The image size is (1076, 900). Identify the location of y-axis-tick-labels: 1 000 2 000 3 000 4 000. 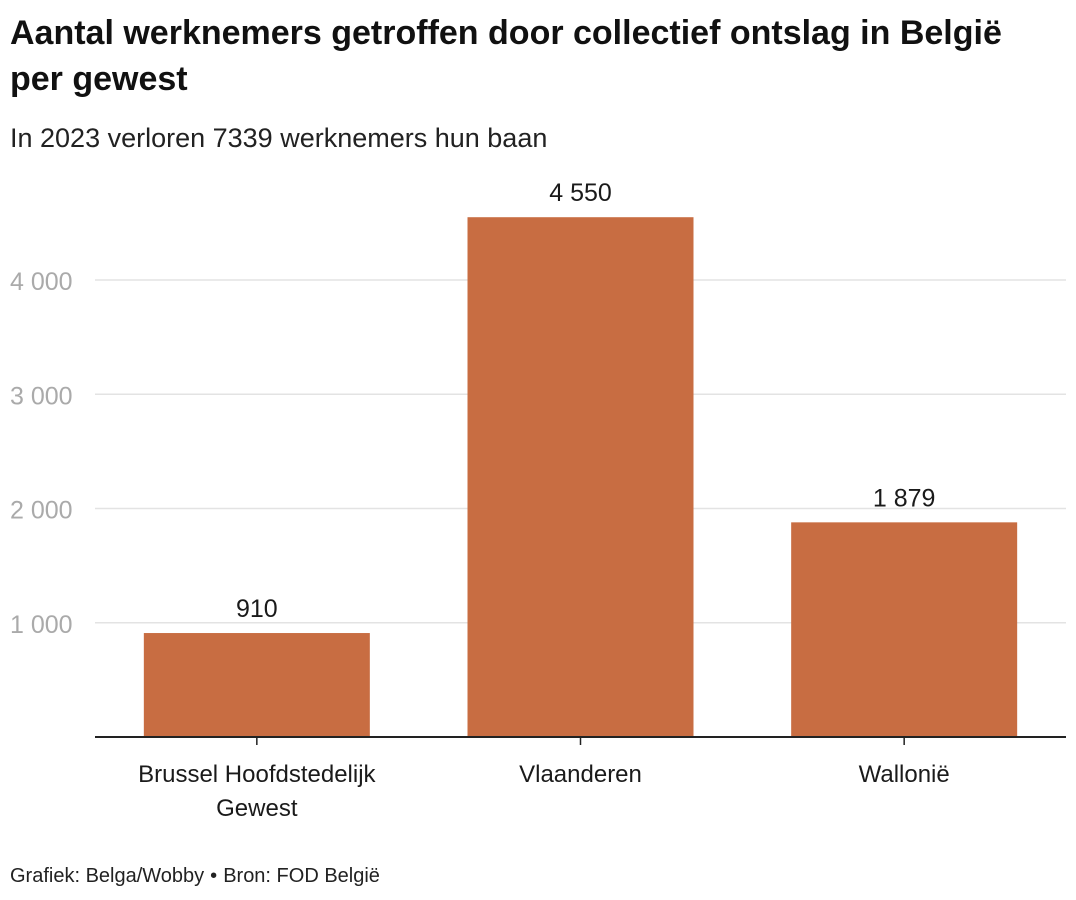
(41, 453).